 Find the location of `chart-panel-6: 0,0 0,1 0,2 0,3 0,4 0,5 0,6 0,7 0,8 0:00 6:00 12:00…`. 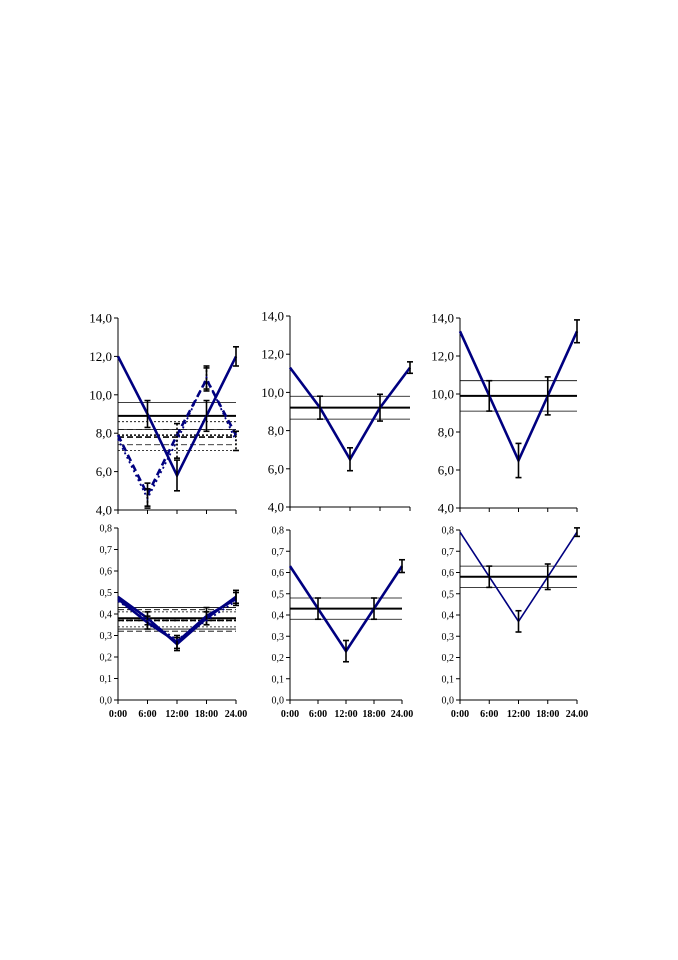

chart-panel-6: 0,0 0,1 0,2 0,3 0,4 0,5 0,6 0,7 0,8 0:00 6:00 12:00… is located at coordinates (515, 623).